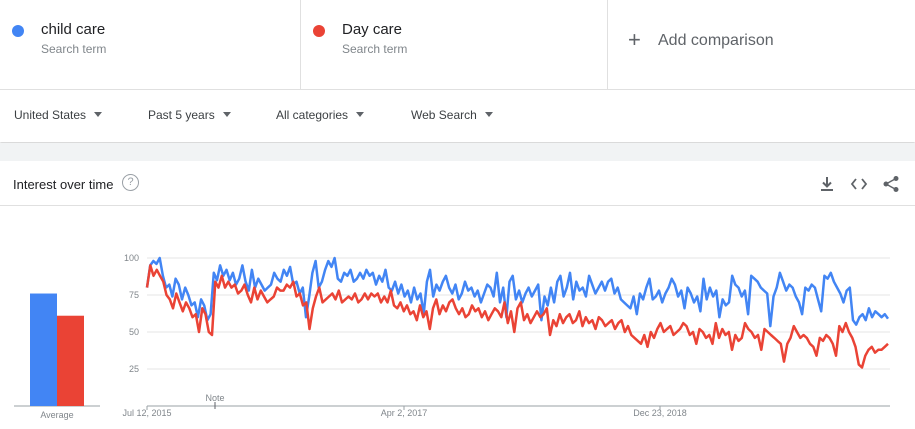  I want to click on embed-icon, so click(859, 184).